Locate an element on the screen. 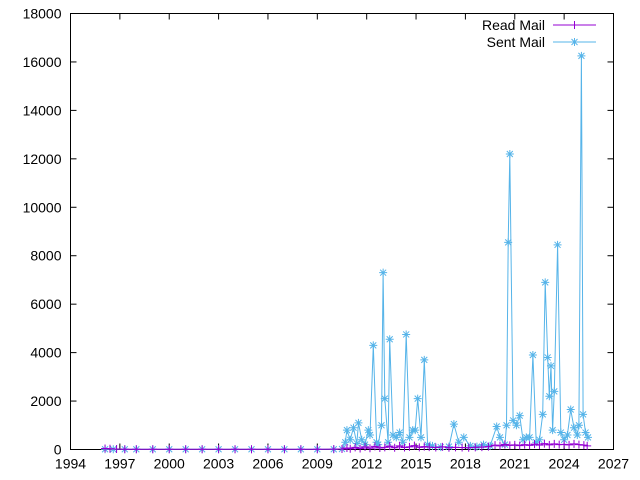 The height and width of the screenshot is (480, 640). y-tick-label: 6000 is located at coordinates (45, 304).